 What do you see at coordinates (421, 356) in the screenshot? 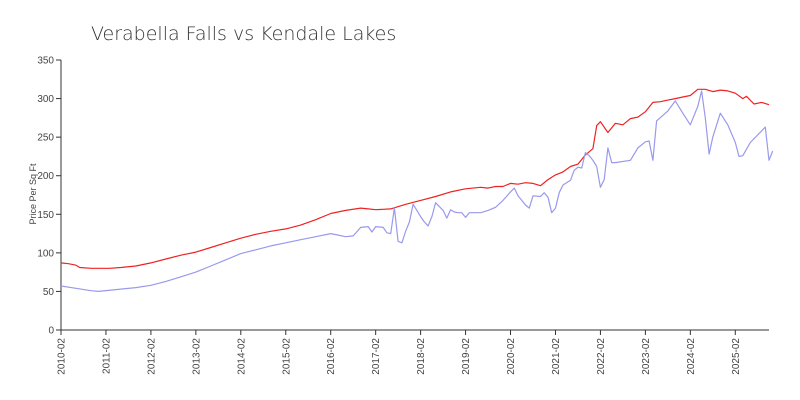
I see `x-tick-label: 2018-02` at bounding box center [421, 356].